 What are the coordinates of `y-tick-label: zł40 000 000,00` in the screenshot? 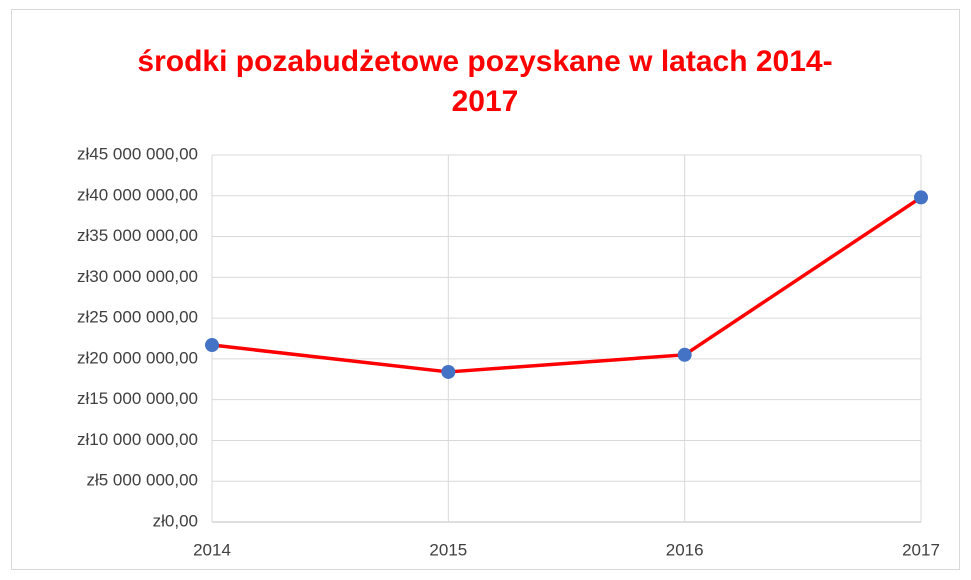 It's located at (137, 194).